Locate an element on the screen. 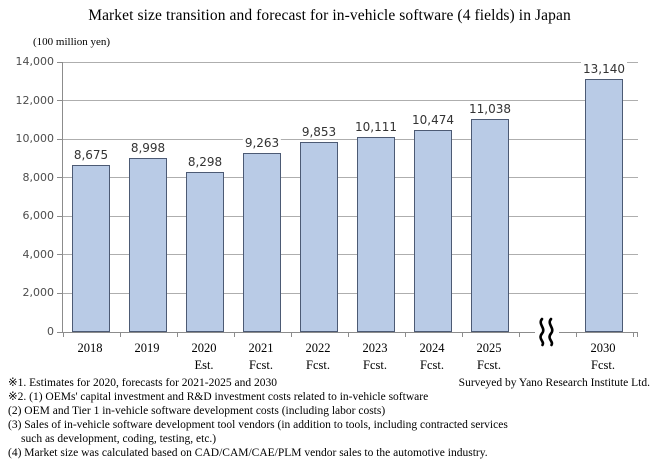  y-axis-tick-label: 10,000 is located at coordinates (35, 139).